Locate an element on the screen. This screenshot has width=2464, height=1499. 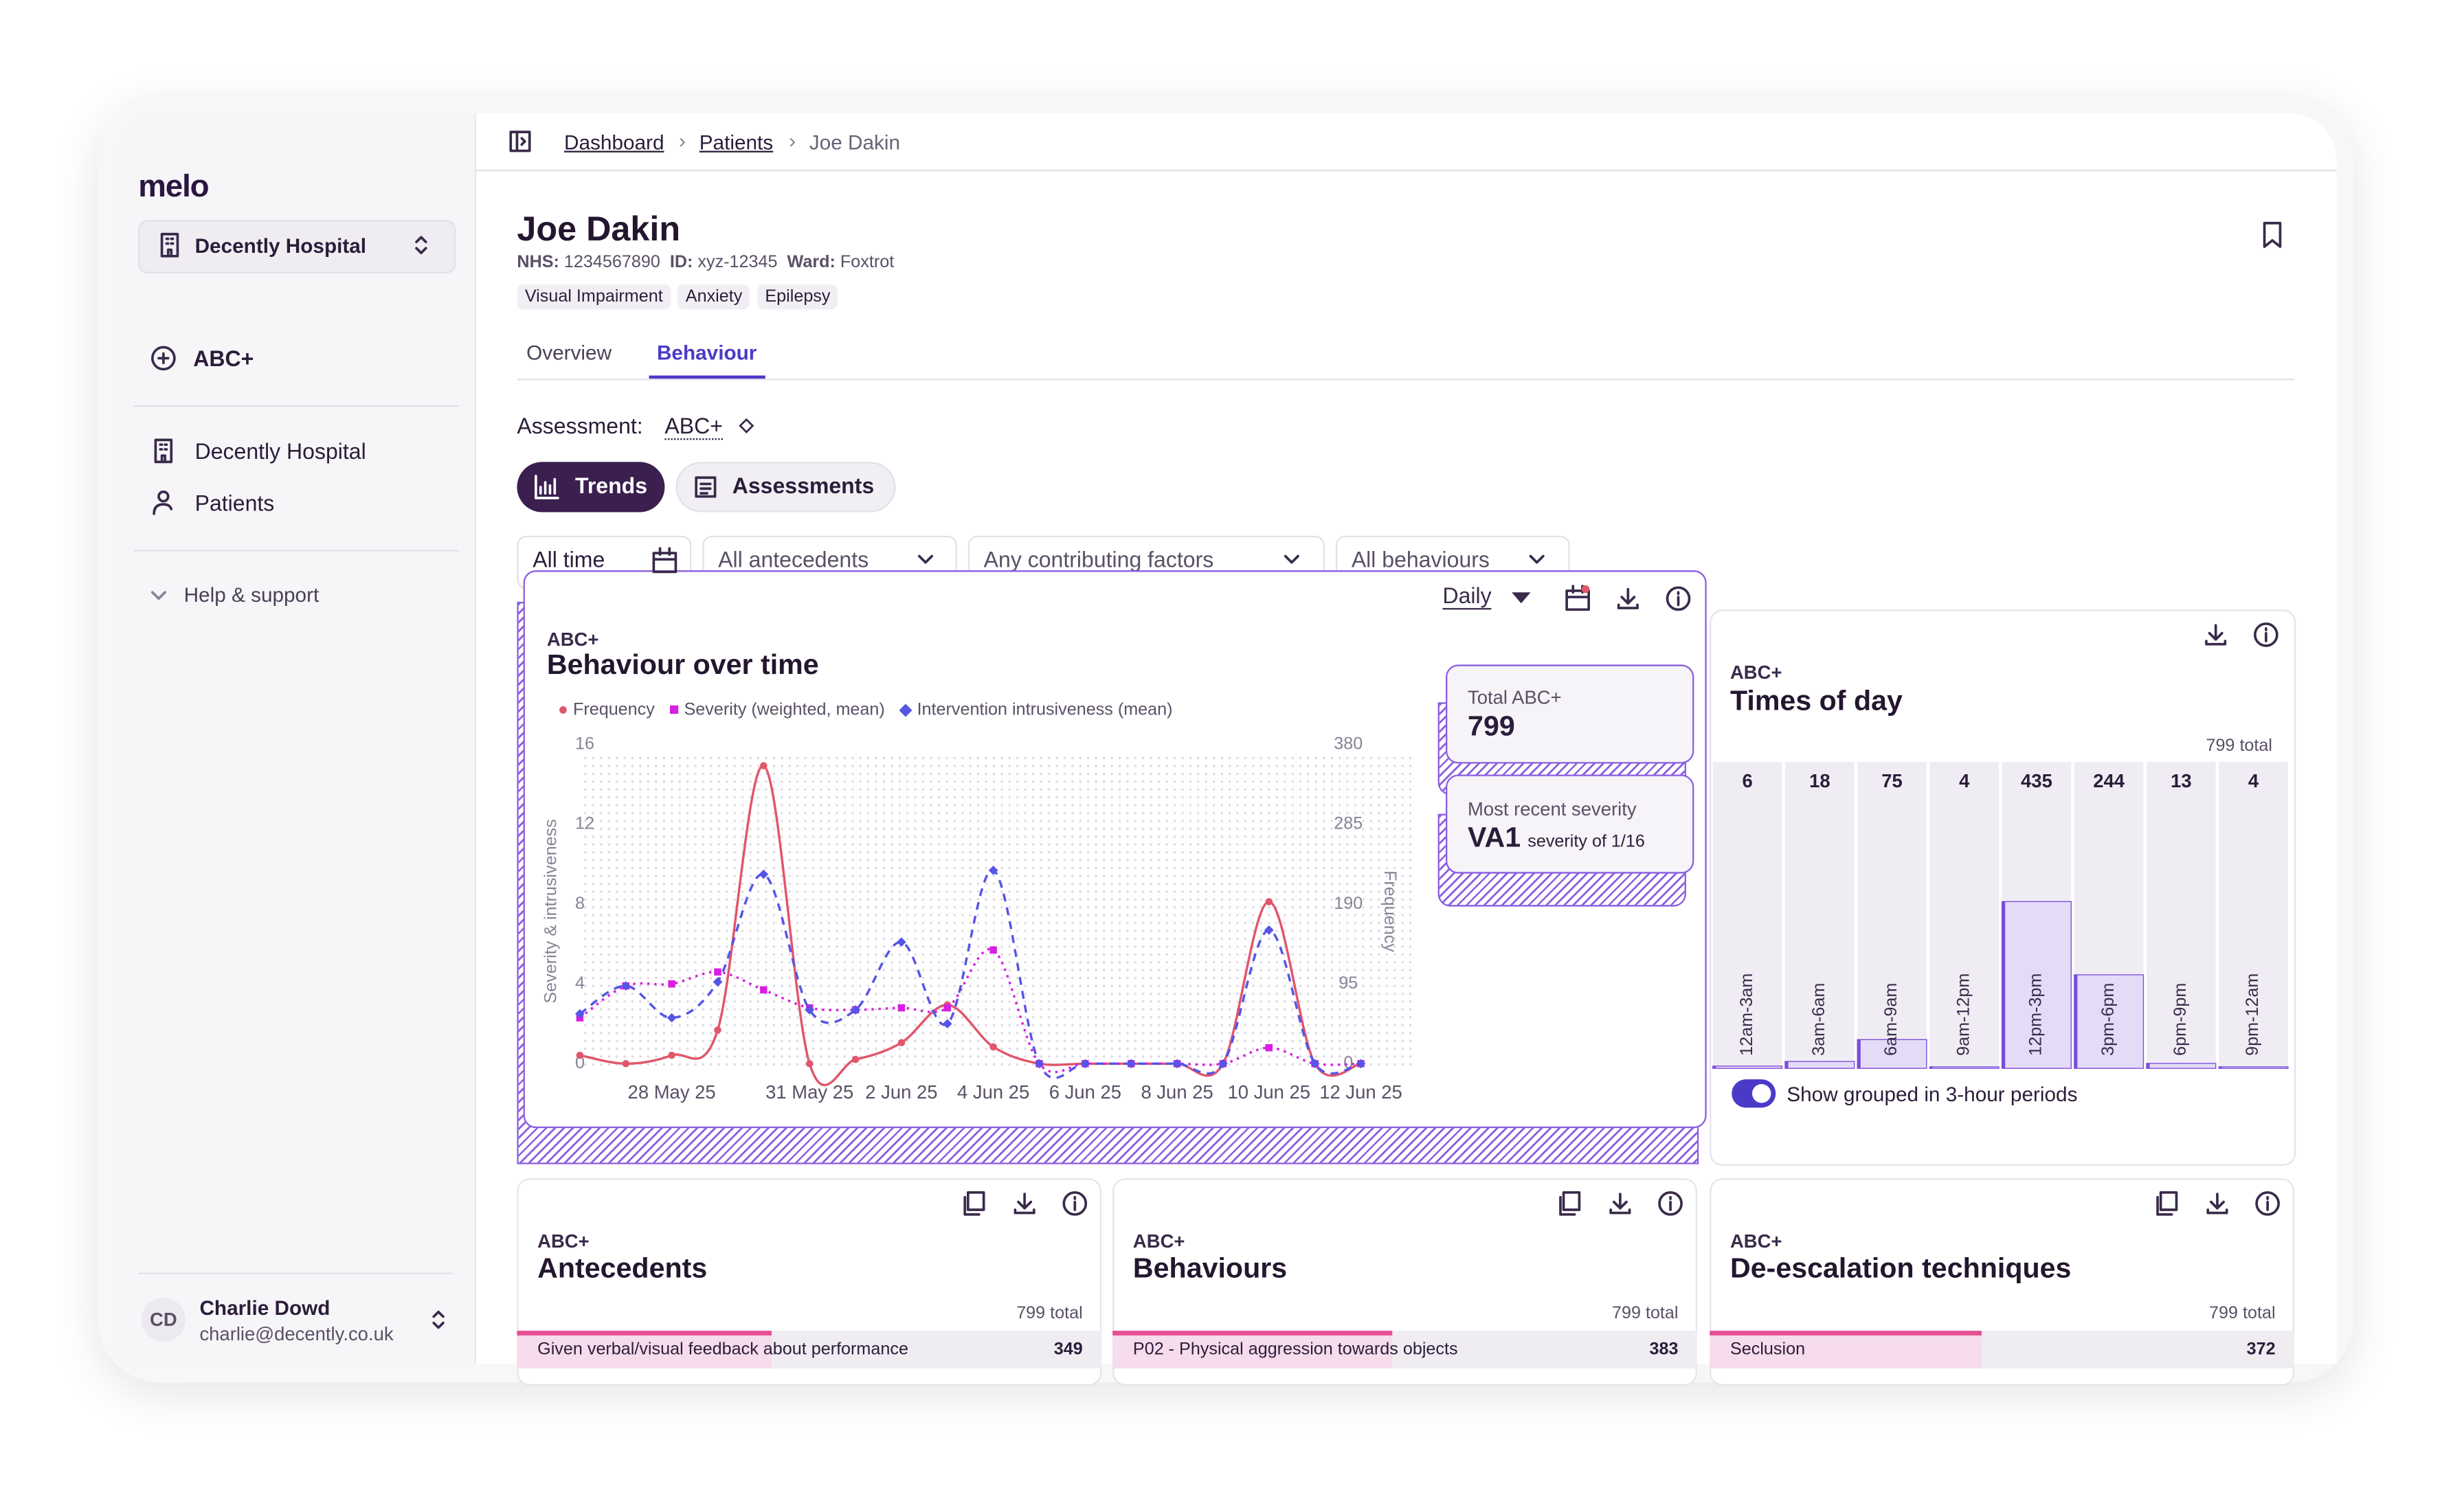
value-label: 4 is located at coordinates (2253, 780).